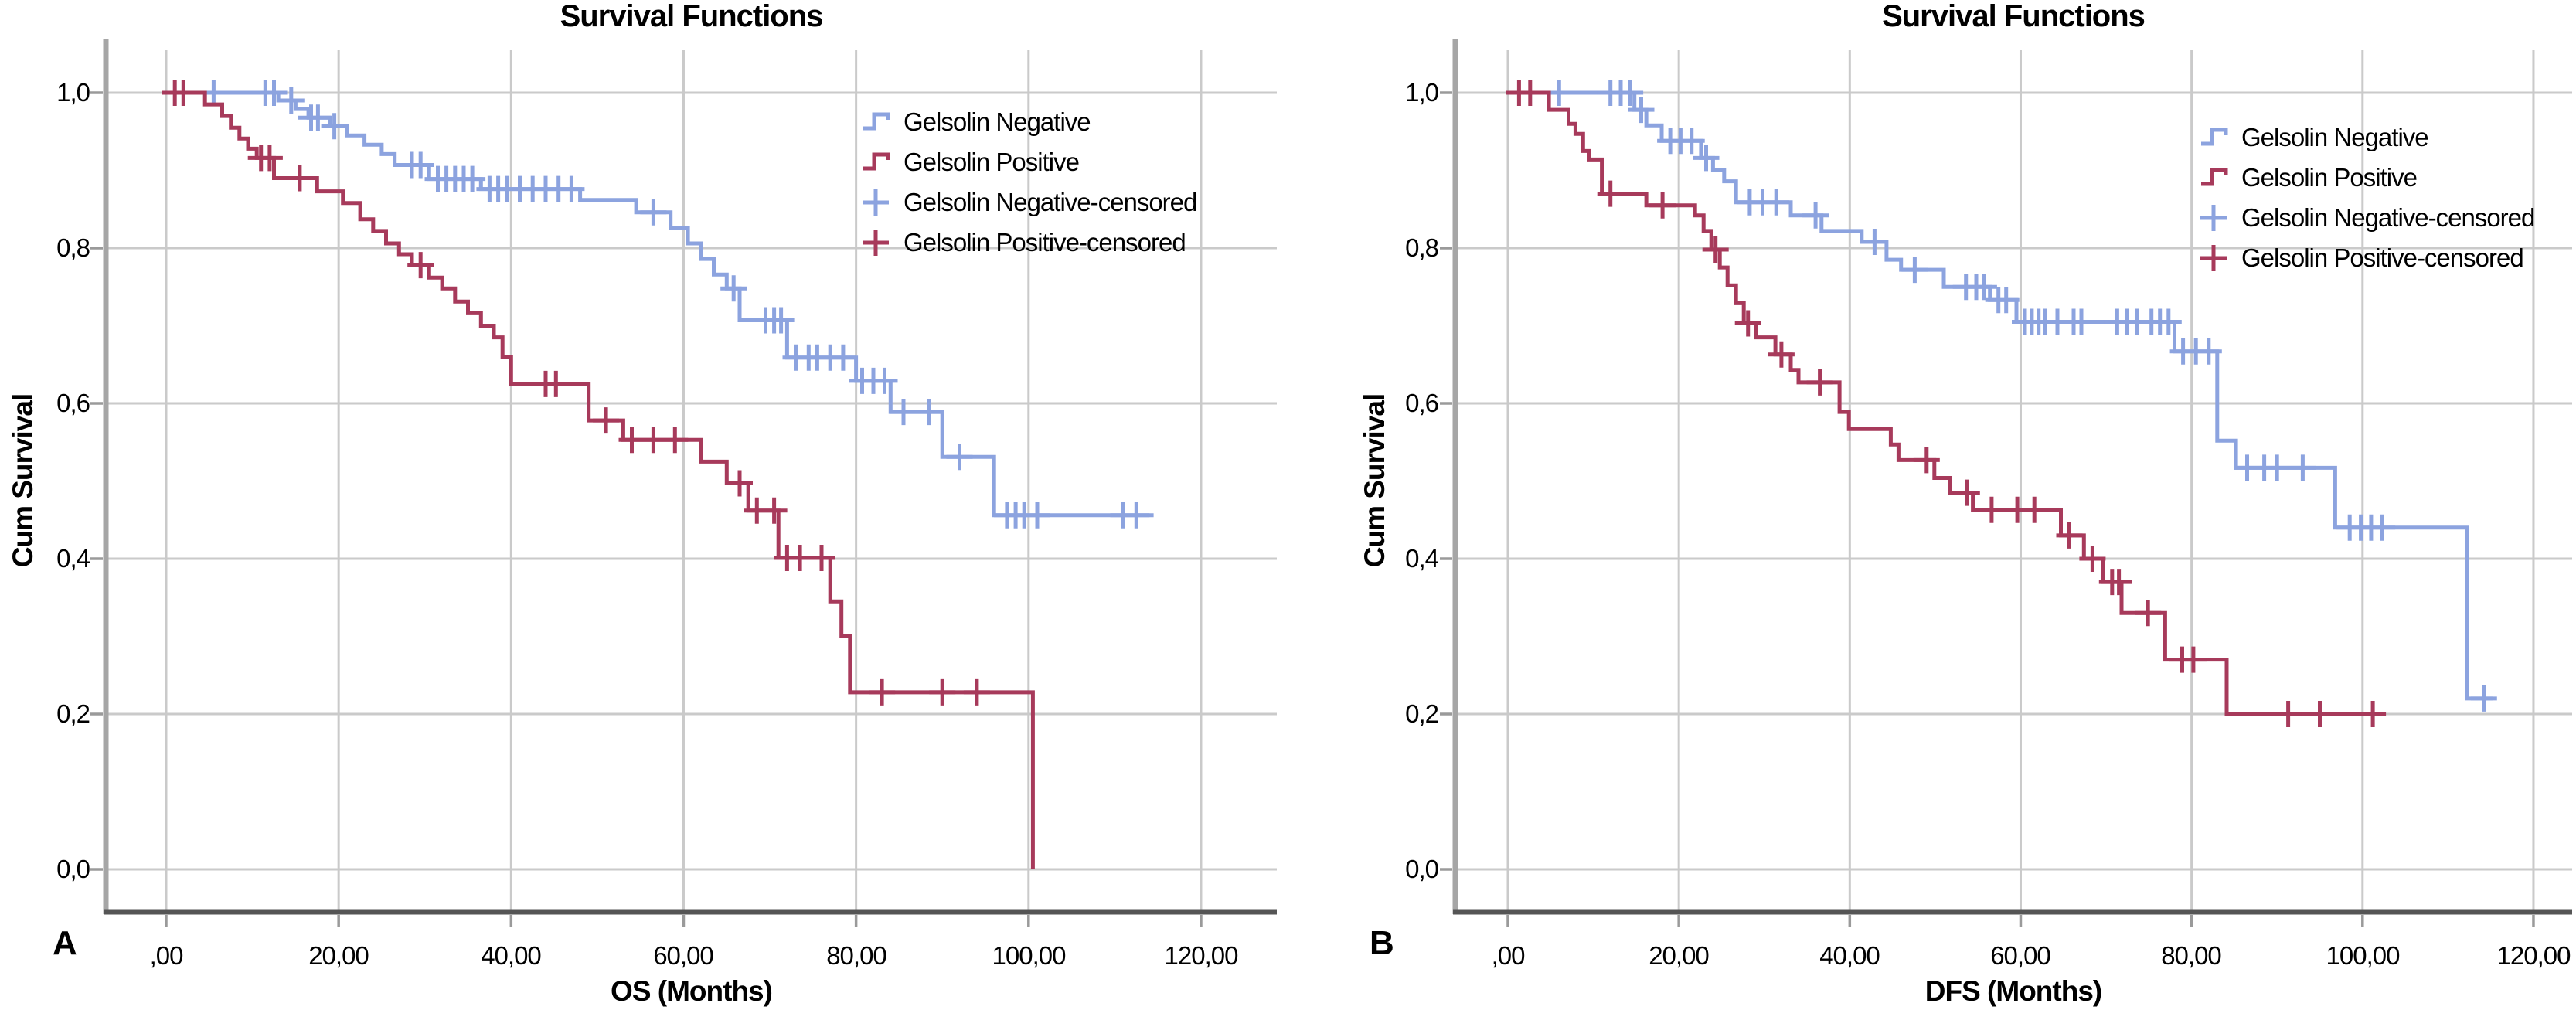  I want to click on panel-letter: B, so click(1382, 943).